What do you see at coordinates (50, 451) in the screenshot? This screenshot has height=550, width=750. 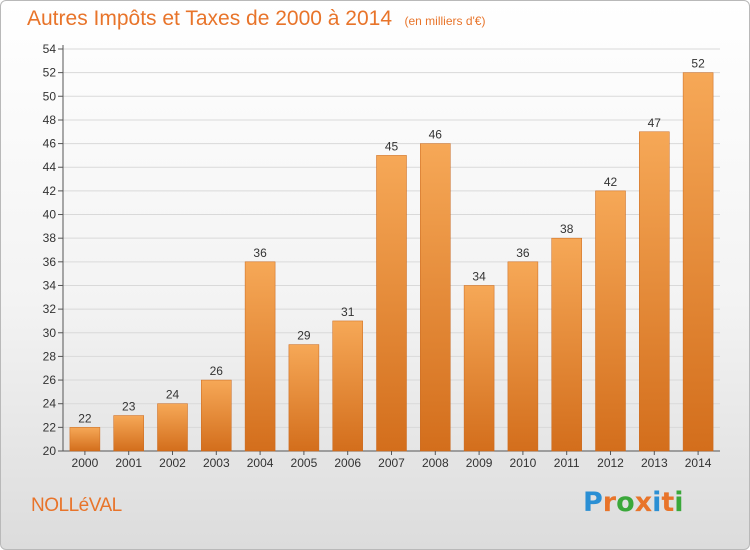 I see `y-tick-label: 20` at bounding box center [50, 451].